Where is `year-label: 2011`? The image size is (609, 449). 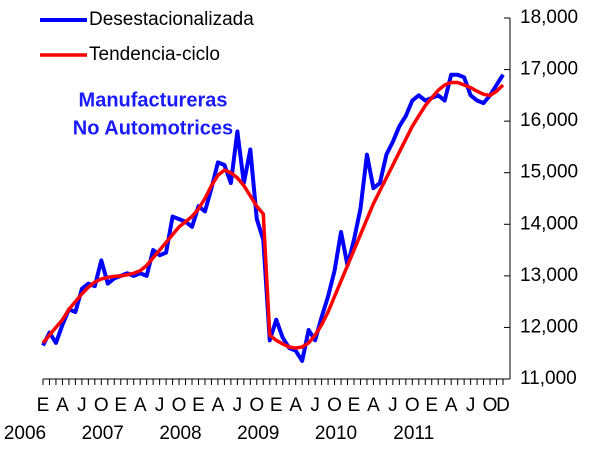
year-label: 2011 is located at coordinates (413, 433).